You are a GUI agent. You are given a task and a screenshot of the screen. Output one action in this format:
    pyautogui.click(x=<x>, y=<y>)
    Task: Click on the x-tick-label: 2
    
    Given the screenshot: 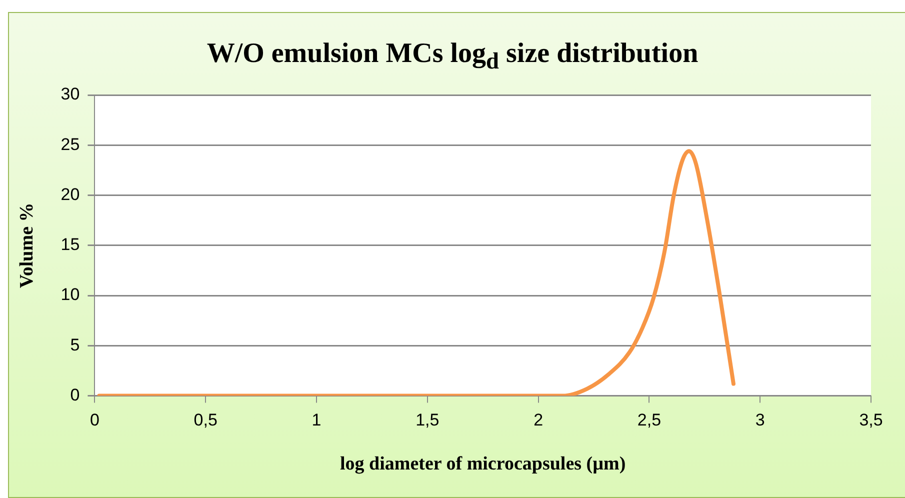 What is the action you would take?
    pyautogui.click(x=539, y=420)
    